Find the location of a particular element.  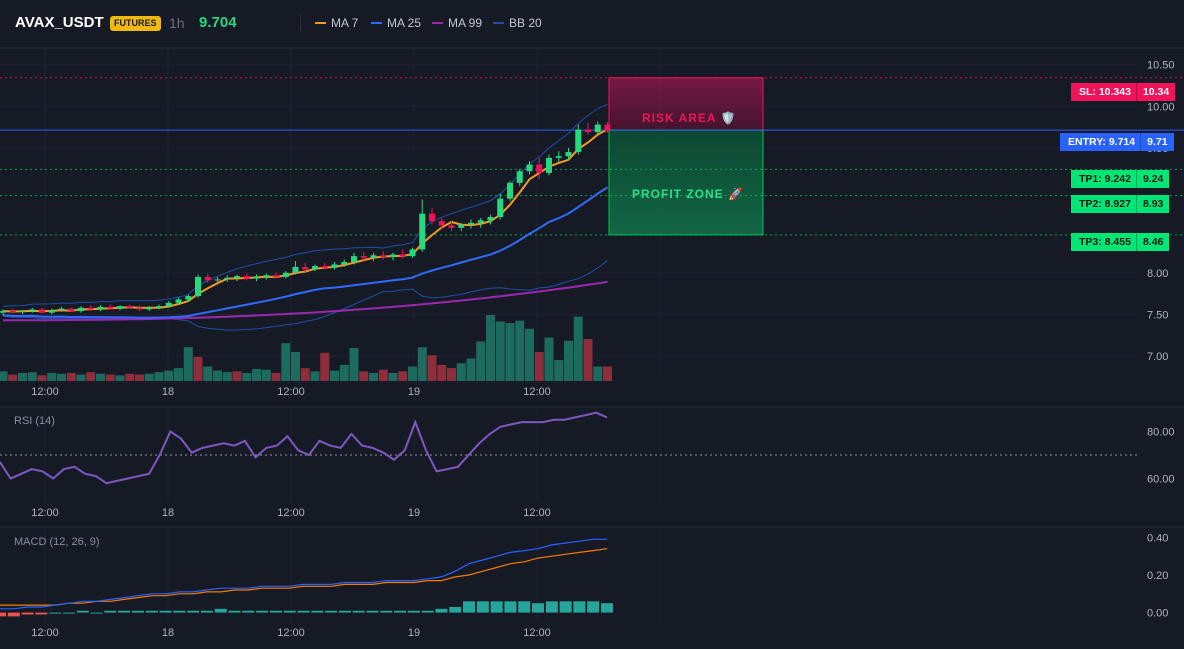

bb20-swatch is located at coordinates (498, 23).